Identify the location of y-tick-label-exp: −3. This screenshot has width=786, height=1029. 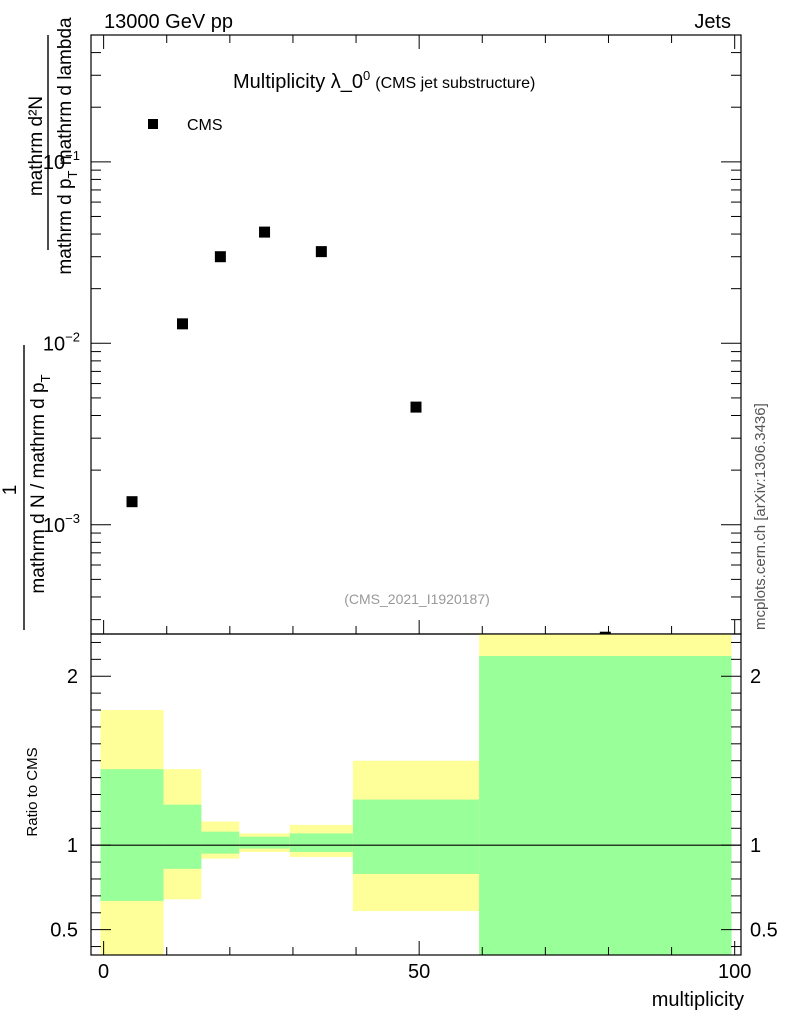
(72, 518).